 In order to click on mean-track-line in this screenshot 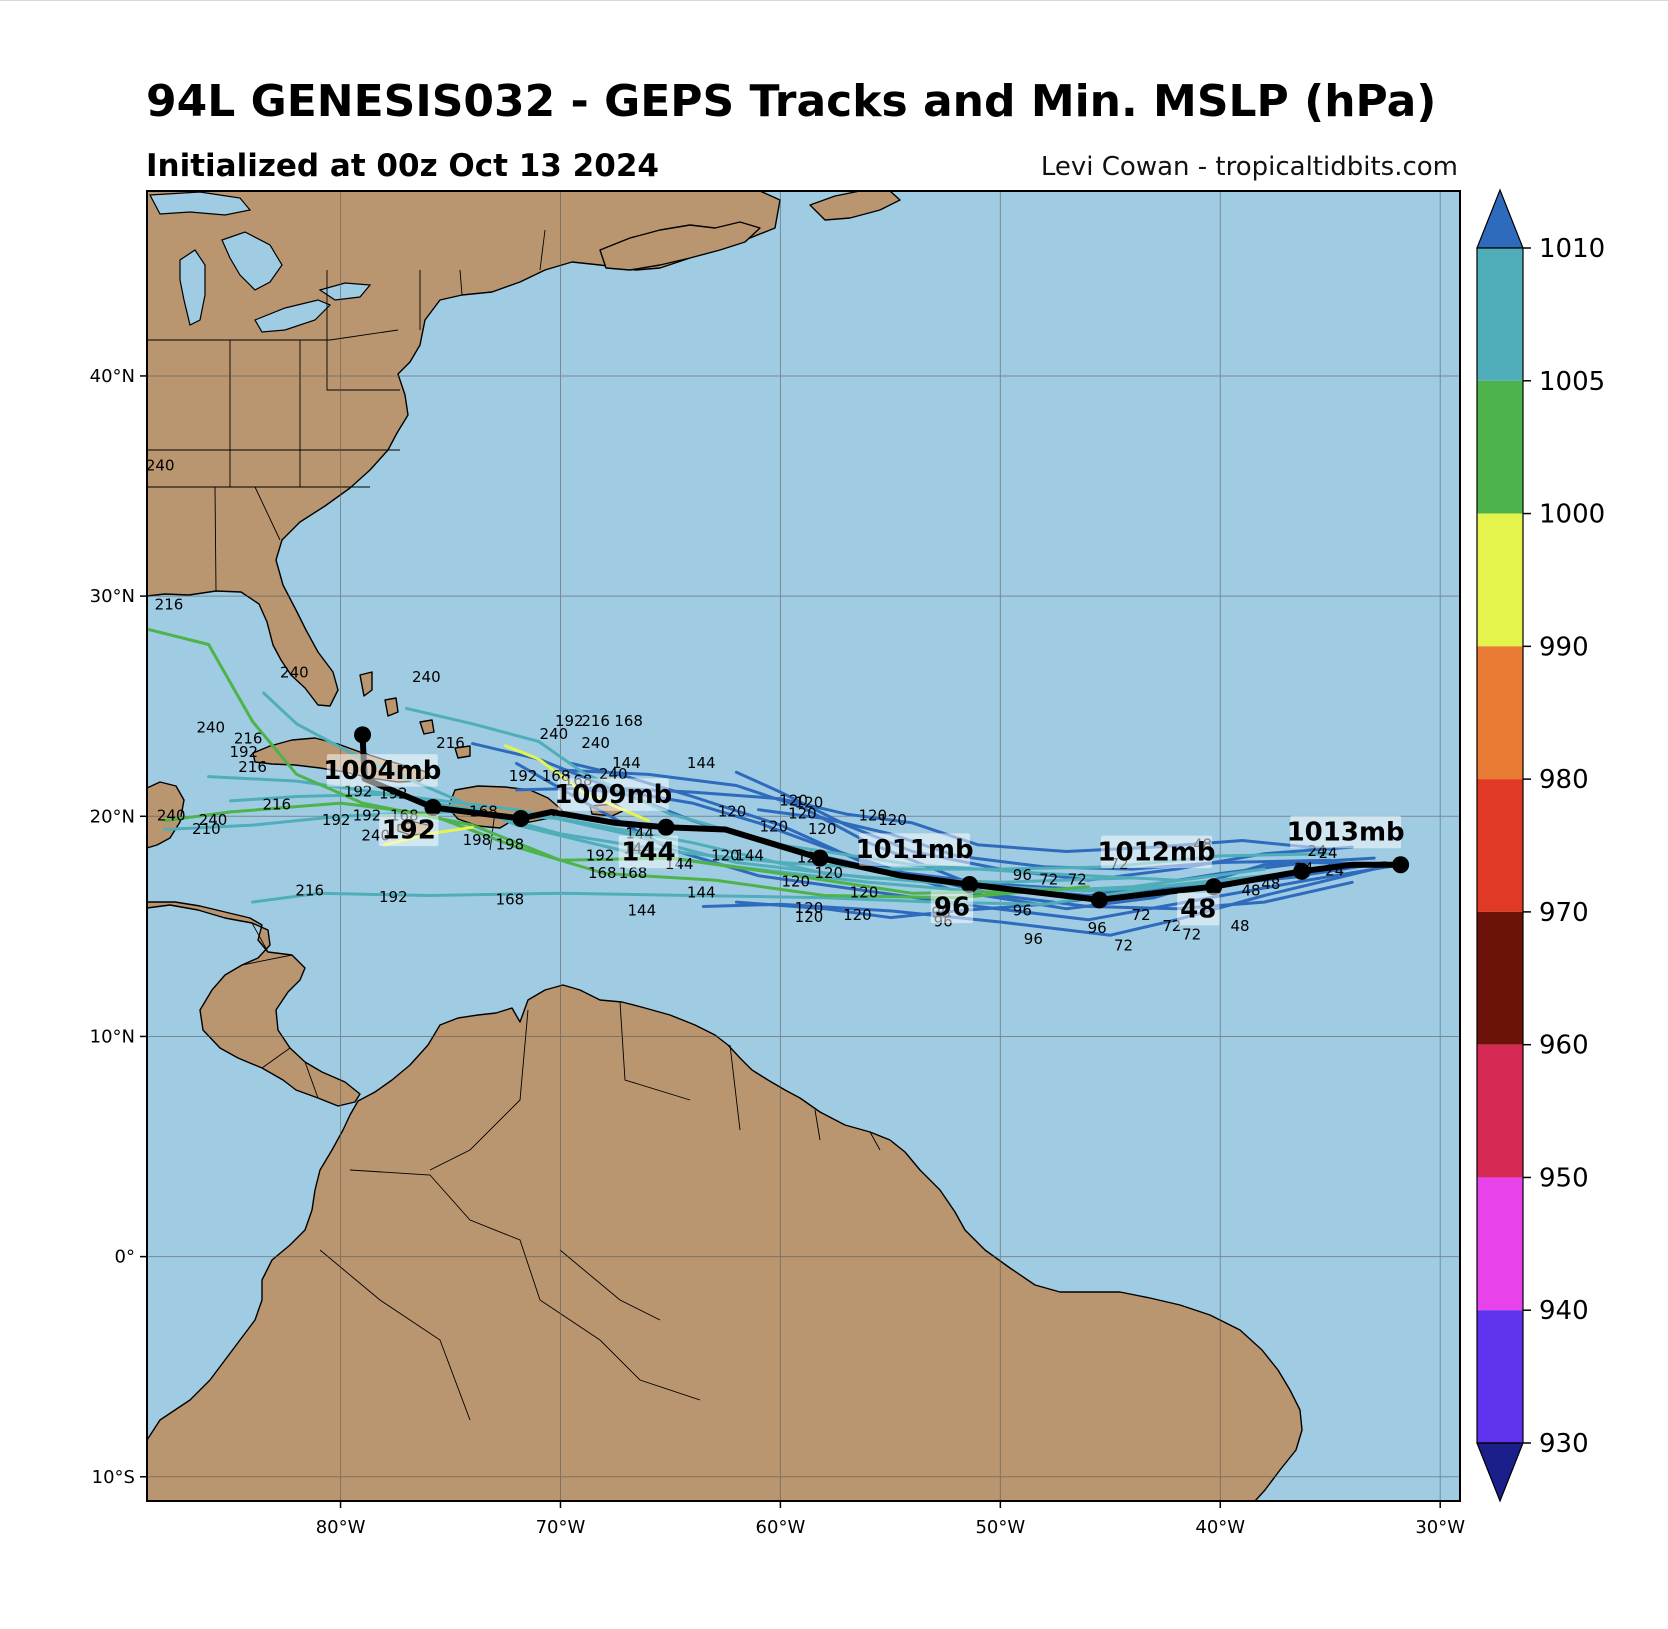, I will do `click(881, 817)`.